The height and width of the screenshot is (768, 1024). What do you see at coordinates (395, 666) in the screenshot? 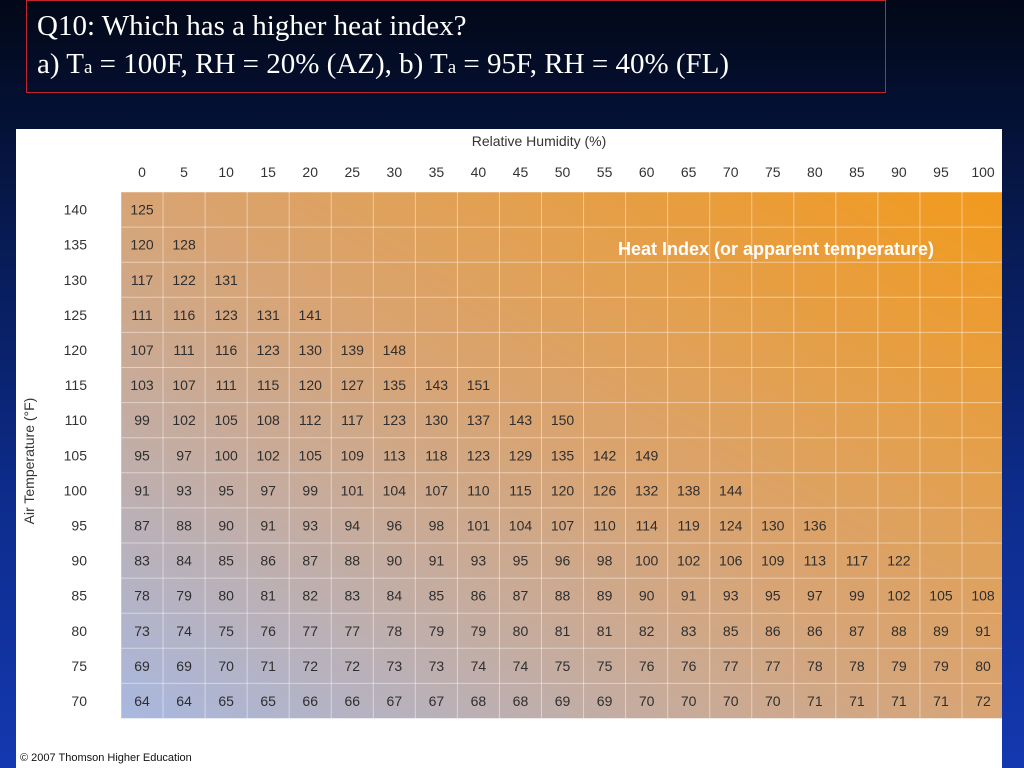
I see `heat-index-cell-value: 73` at bounding box center [395, 666].